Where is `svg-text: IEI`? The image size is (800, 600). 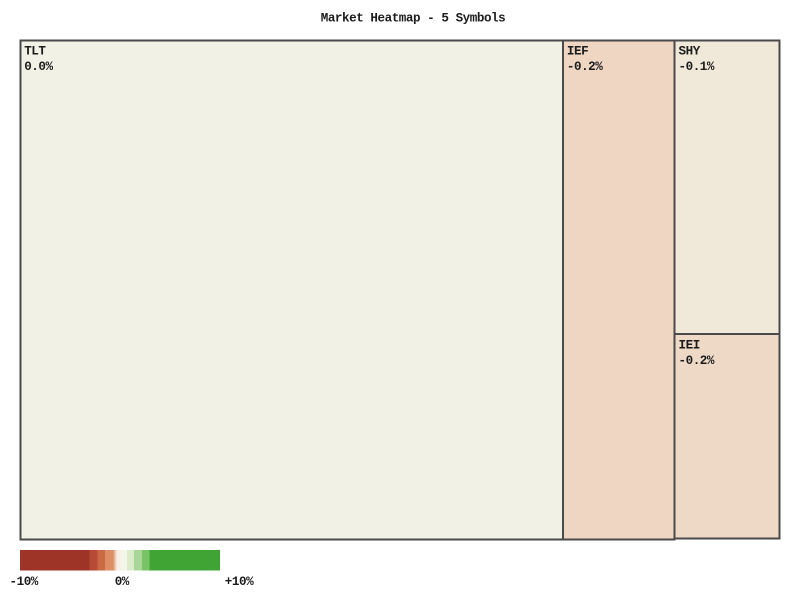 svg-text: IEI is located at coordinates (689, 346).